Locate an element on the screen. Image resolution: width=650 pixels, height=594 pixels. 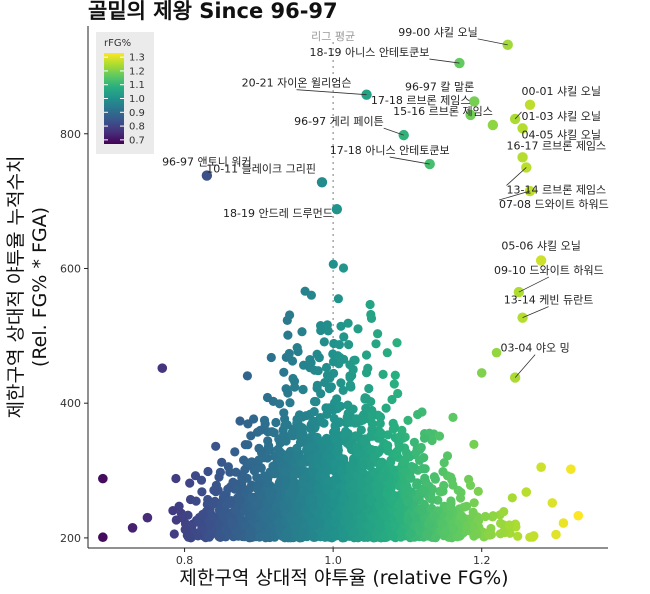
y-tick-label: 600 is located at coordinates (70, 268).